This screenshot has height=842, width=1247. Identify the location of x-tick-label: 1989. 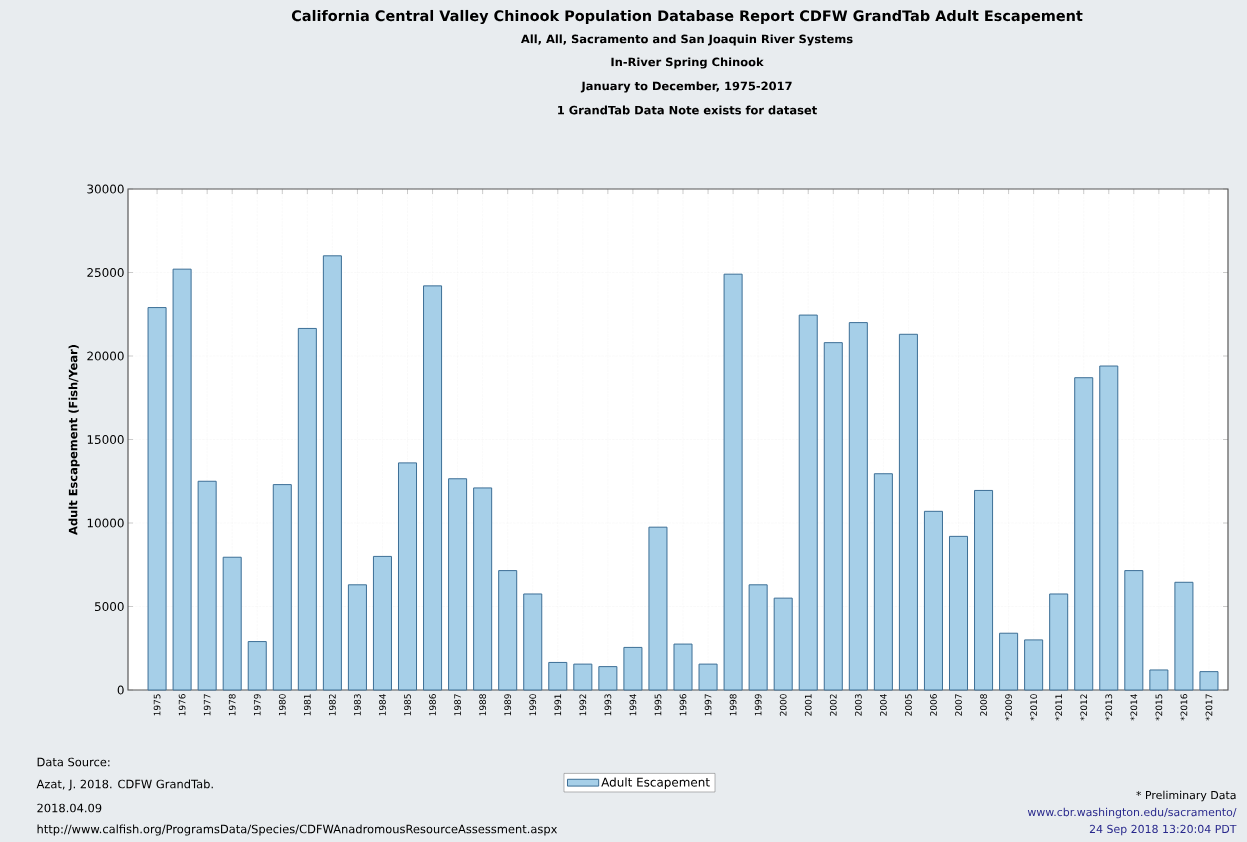
(508, 705).